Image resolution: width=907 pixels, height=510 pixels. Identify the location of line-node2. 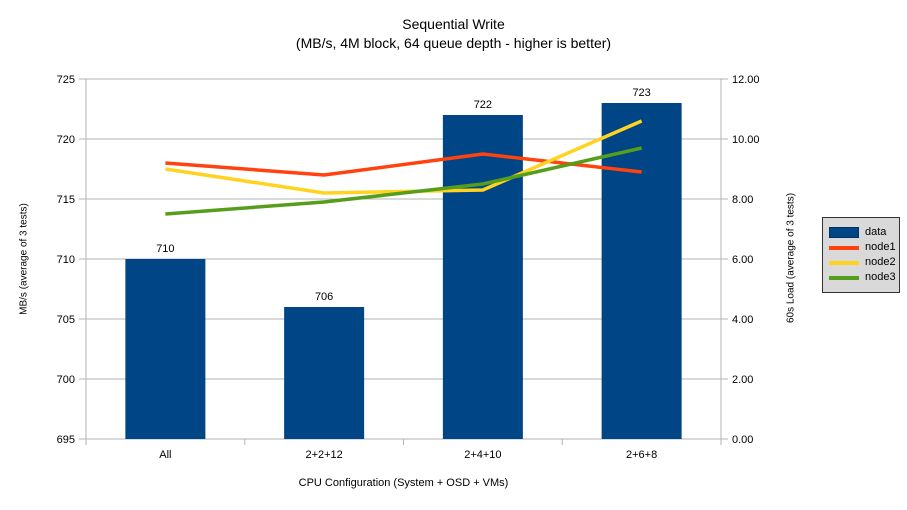
(404, 157).